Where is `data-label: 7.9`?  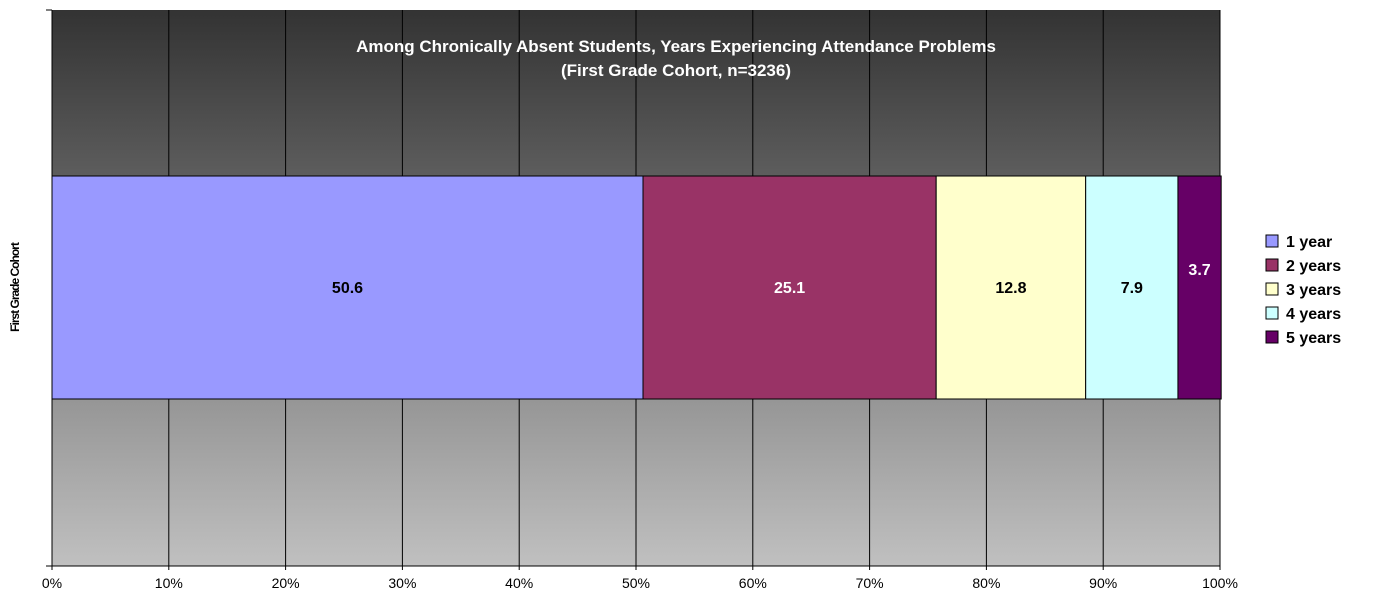
data-label: 7.9 is located at coordinates (1132, 288).